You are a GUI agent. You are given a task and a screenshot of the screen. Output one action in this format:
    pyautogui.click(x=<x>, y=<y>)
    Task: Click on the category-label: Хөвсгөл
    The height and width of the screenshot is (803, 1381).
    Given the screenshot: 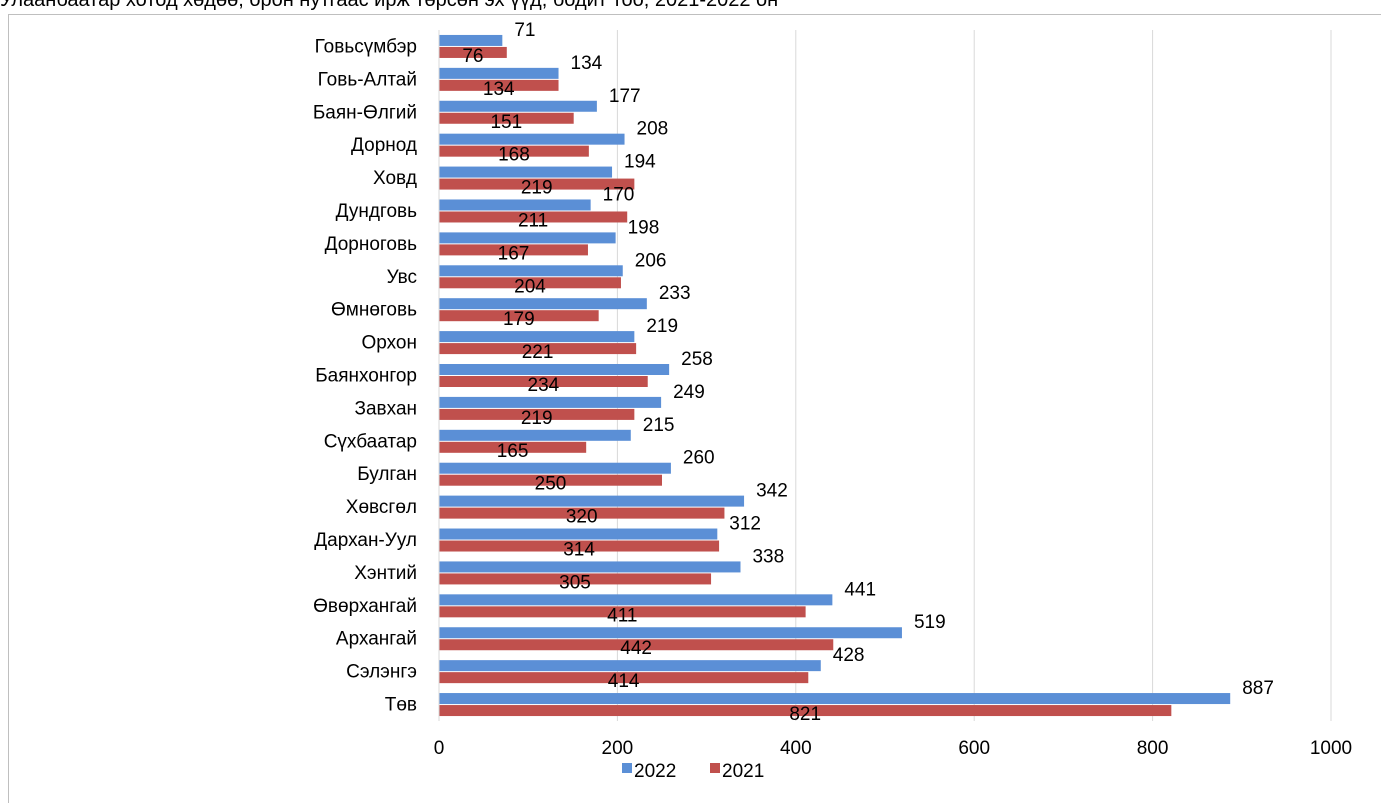 What is the action you would take?
    pyautogui.click(x=381, y=507)
    